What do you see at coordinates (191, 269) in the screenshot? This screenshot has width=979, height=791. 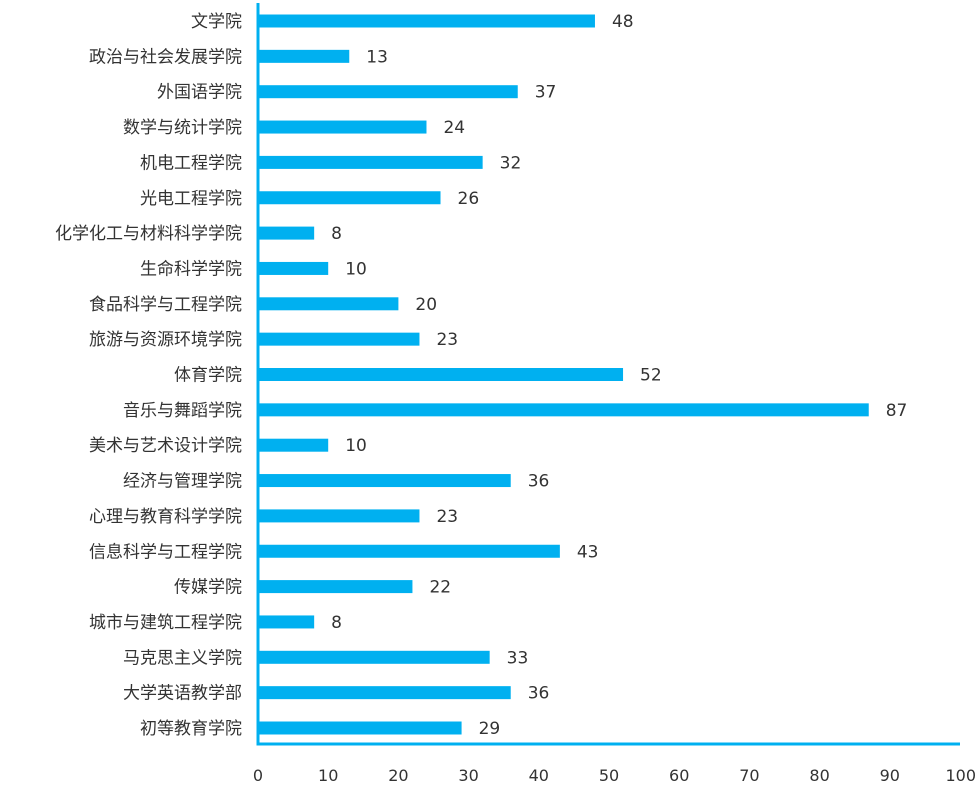 I see `category-label: 生命科学学院` at bounding box center [191, 269].